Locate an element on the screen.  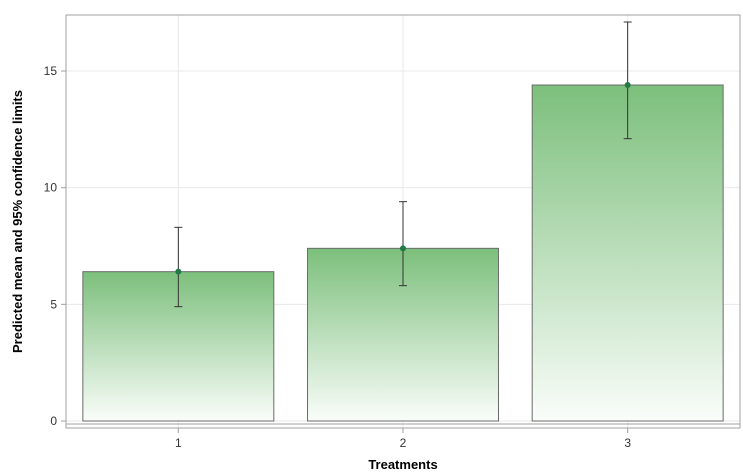
y-axis-ticks: 0 5 10 15 is located at coordinates (55, 246).